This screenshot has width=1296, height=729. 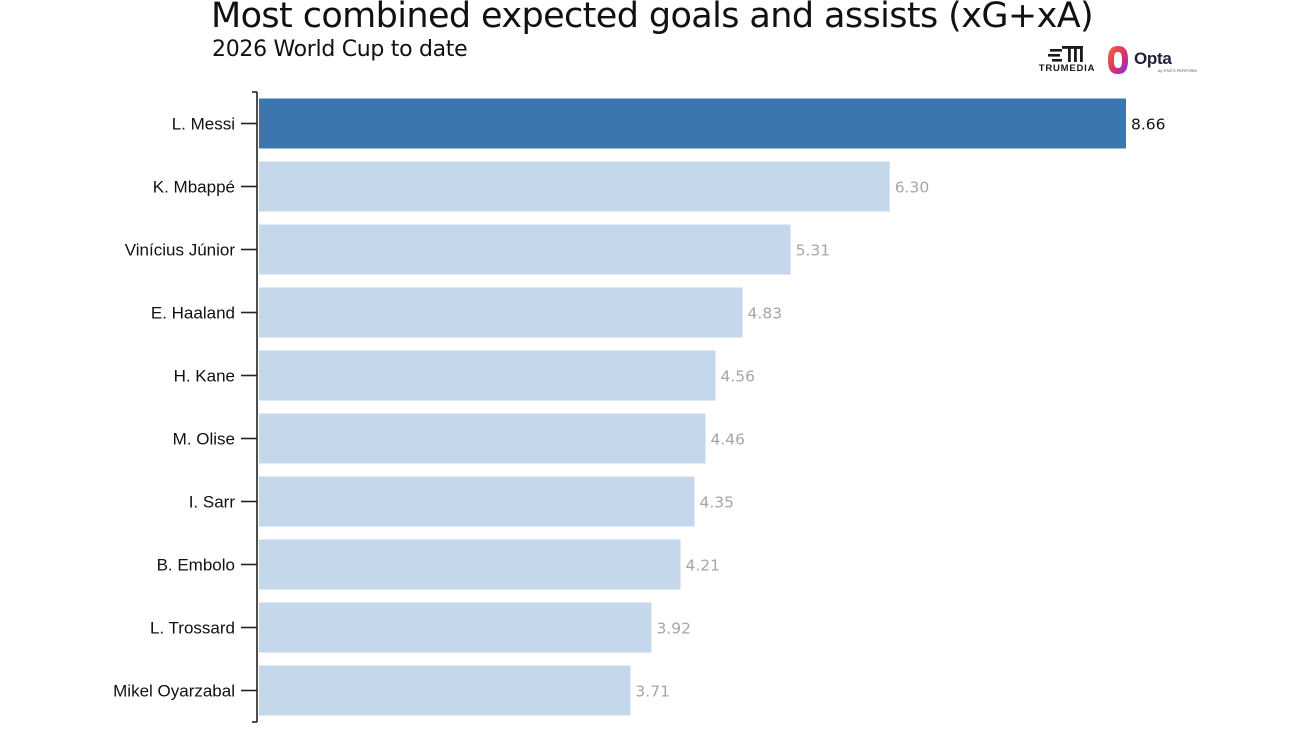 I want to click on trumedia-mark-icon, so click(x=1065, y=54).